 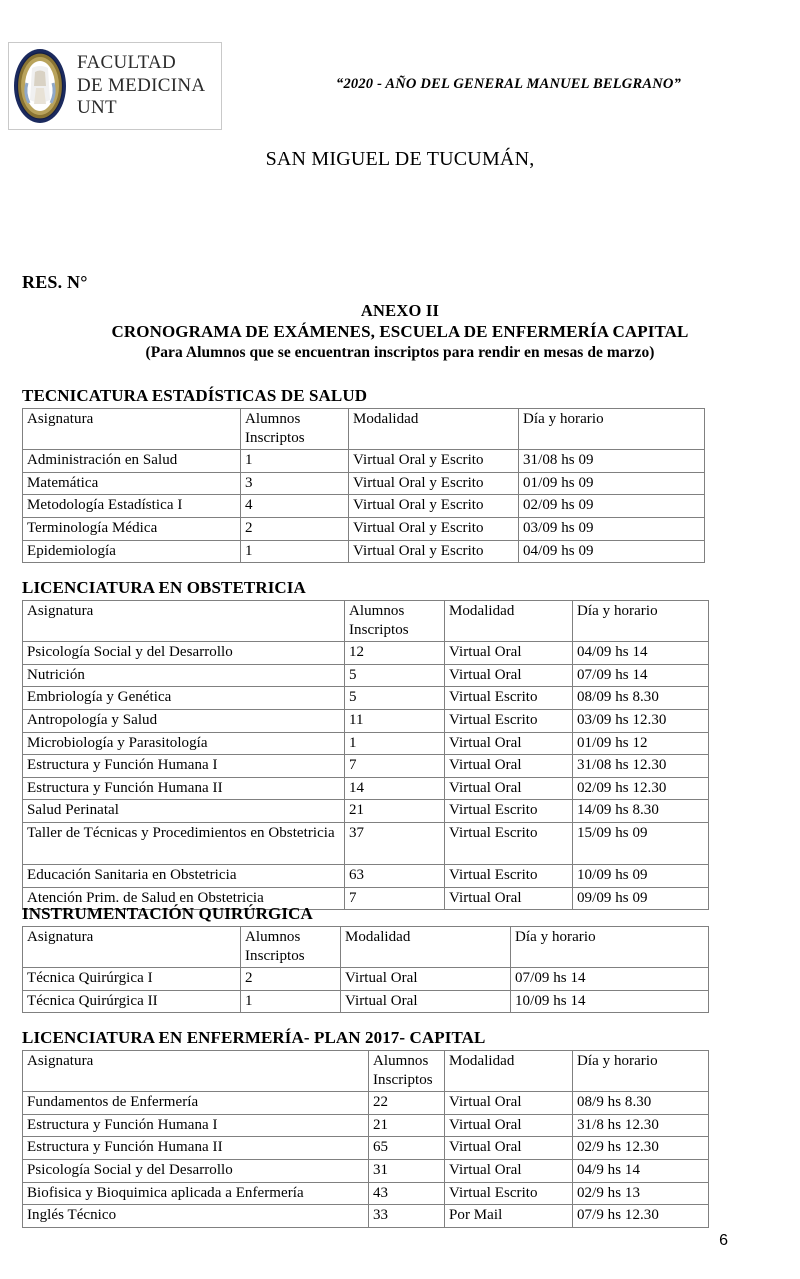 What do you see at coordinates (508, 1216) in the screenshot?
I see `cell-modalidad: Por Mail` at bounding box center [508, 1216].